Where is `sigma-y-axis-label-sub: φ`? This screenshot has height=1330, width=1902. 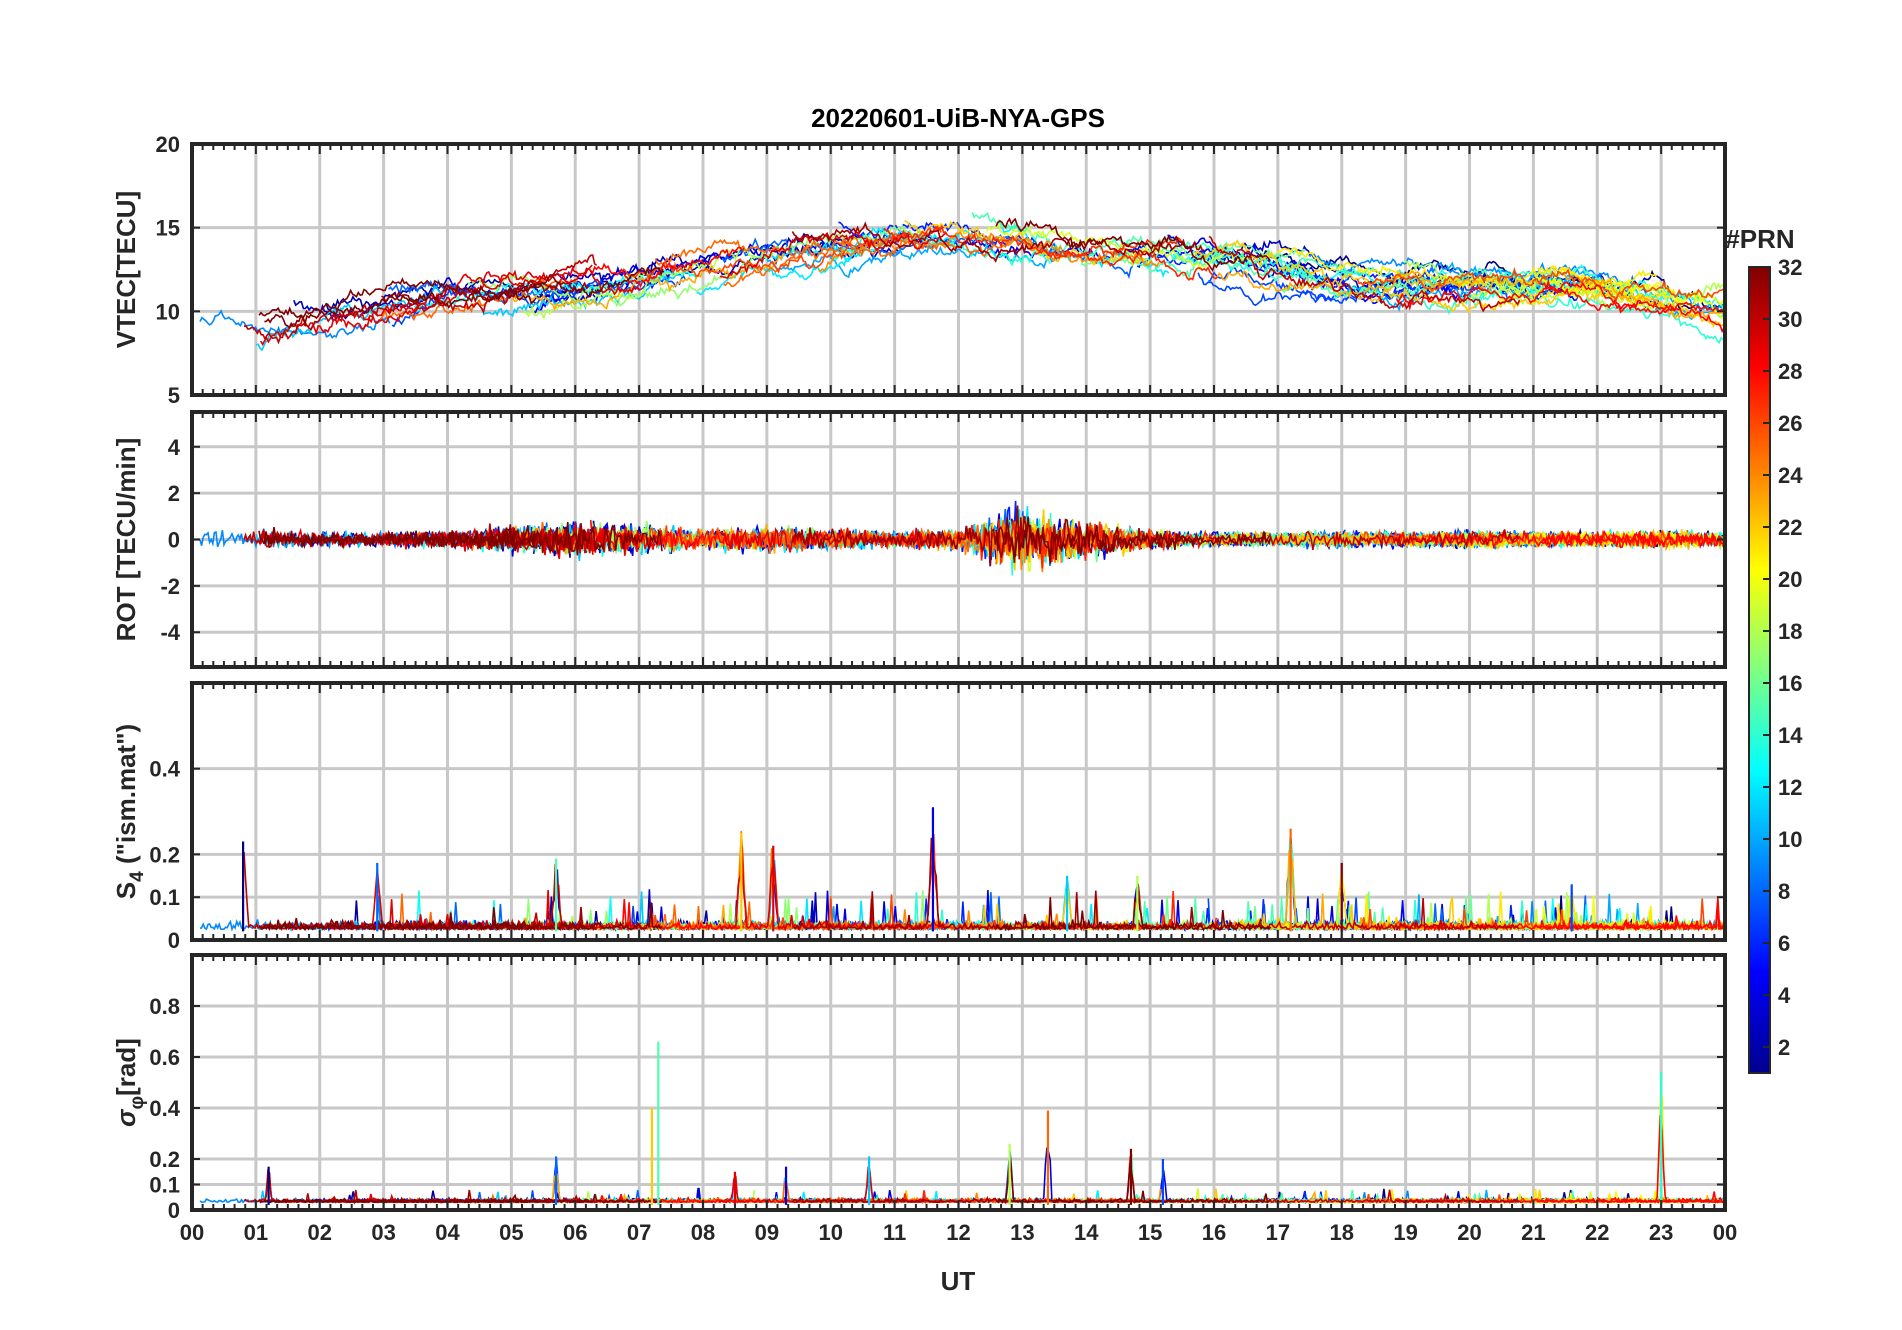
sigma-y-axis-label-sub: φ is located at coordinates (137, 1103).